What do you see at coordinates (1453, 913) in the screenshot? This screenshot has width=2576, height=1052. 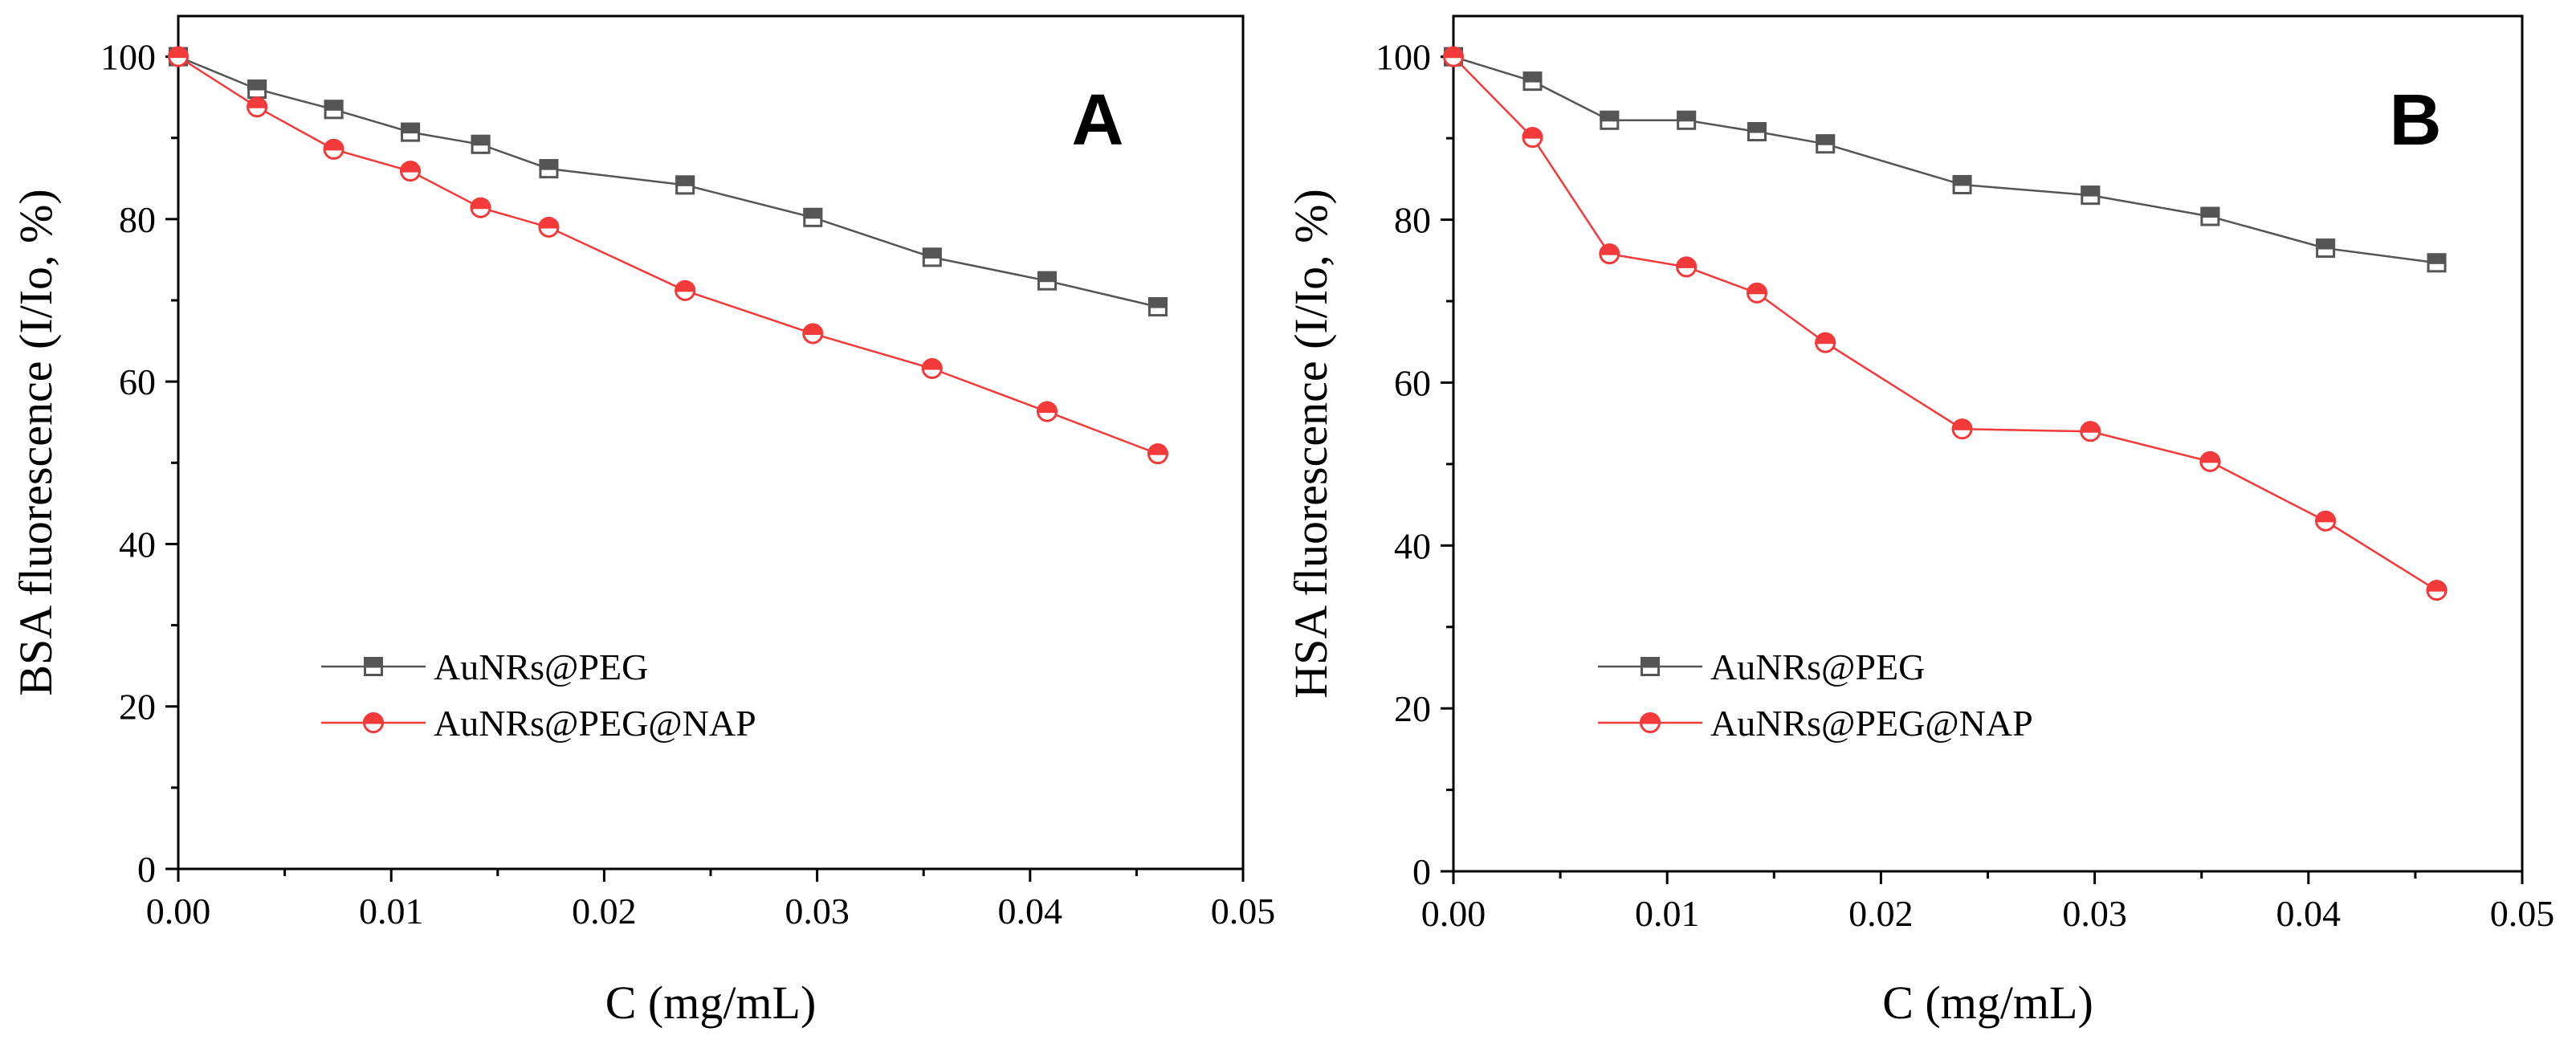 I see `x-tick-label: 0.00` at bounding box center [1453, 913].